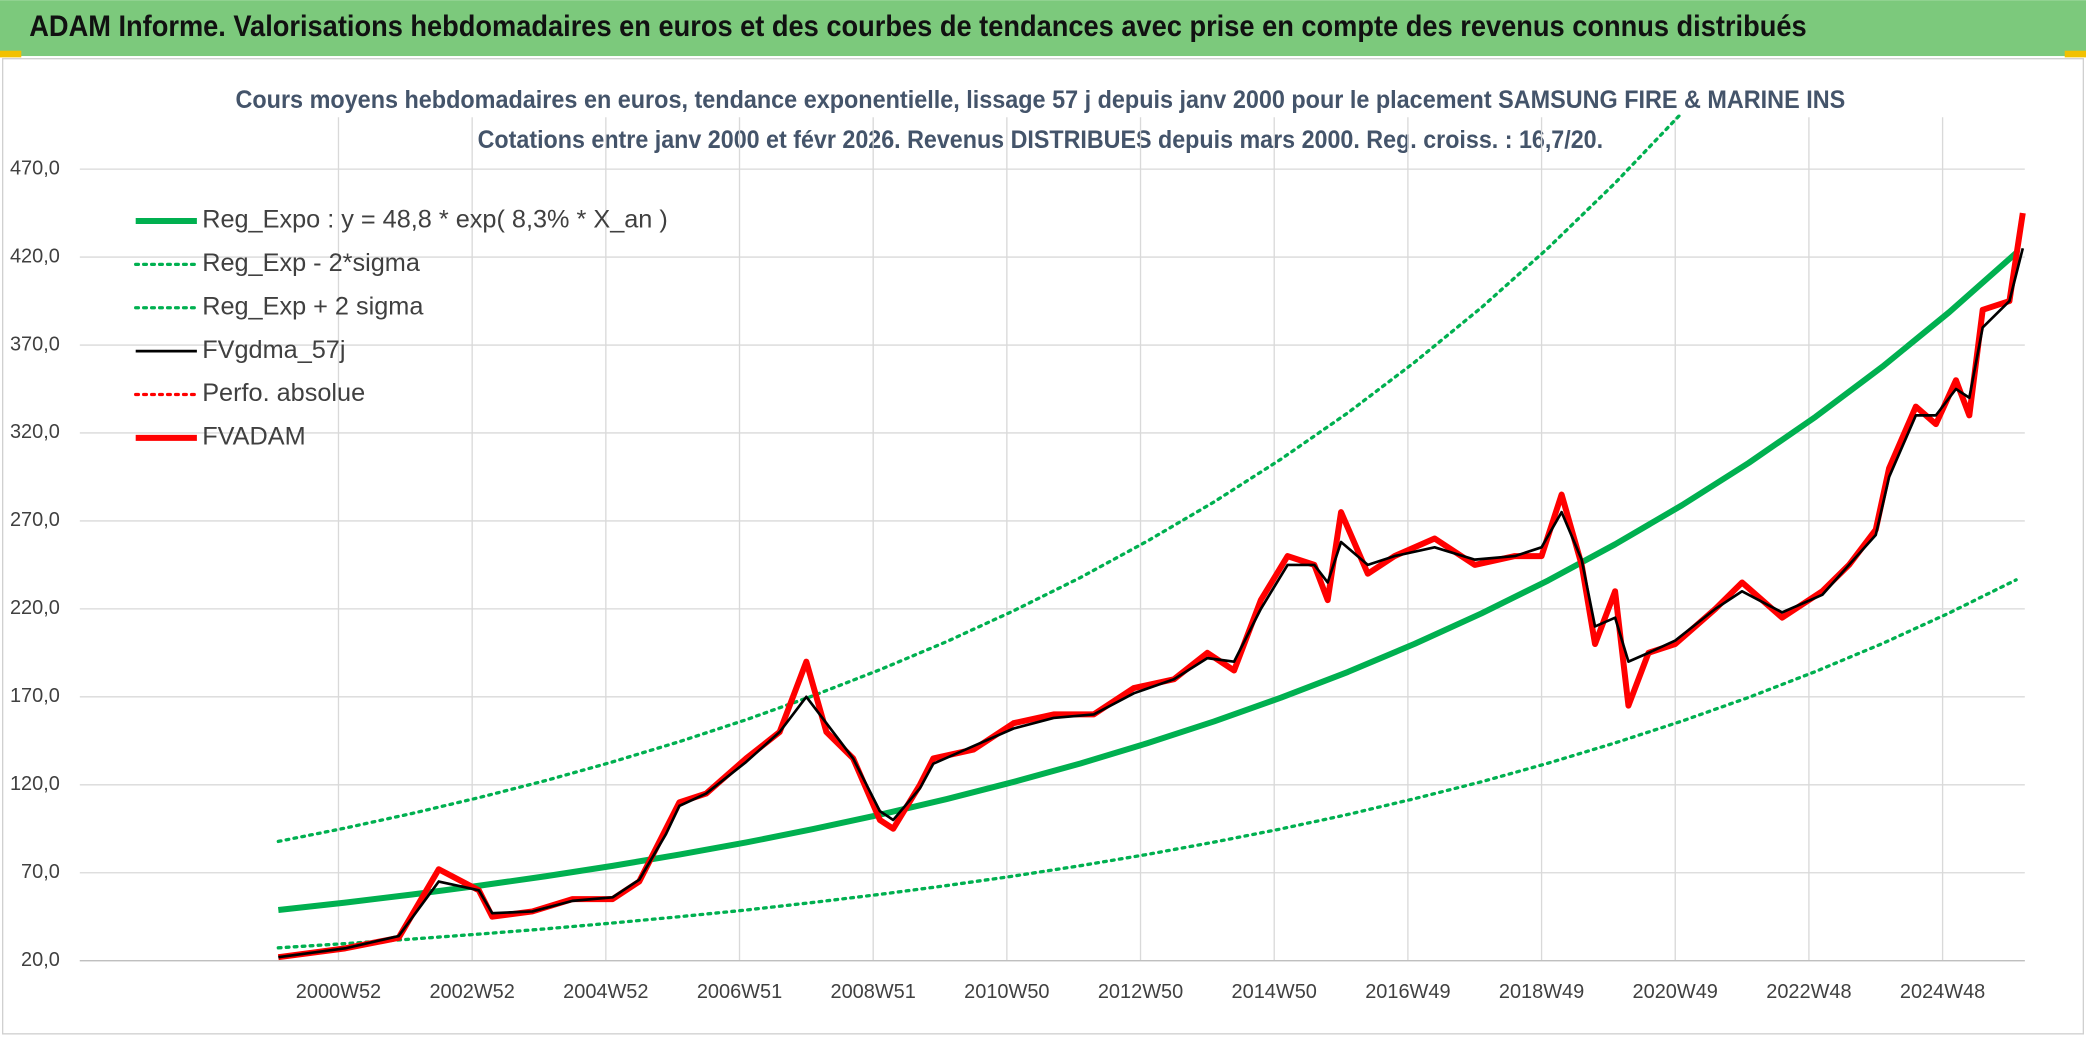 This screenshot has width=2086, height=1038. Describe the element at coordinates (35, 256) in the screenshot. I see `y-tick-label: 420,0` at that location.